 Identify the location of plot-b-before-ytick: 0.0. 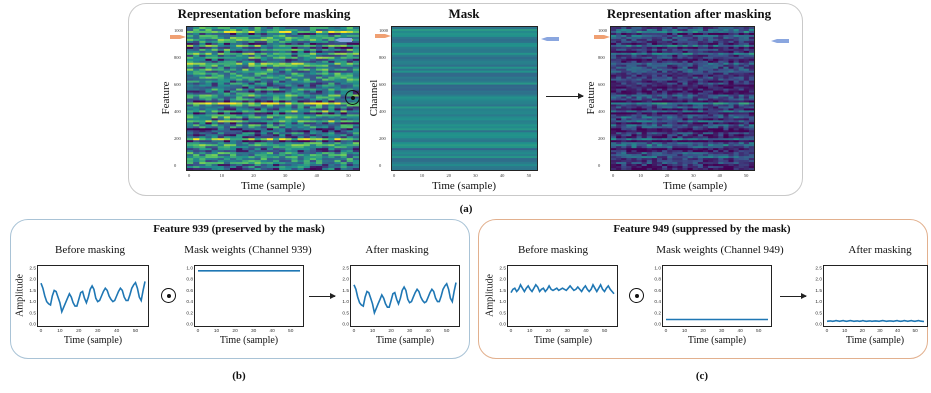
(32, 325).